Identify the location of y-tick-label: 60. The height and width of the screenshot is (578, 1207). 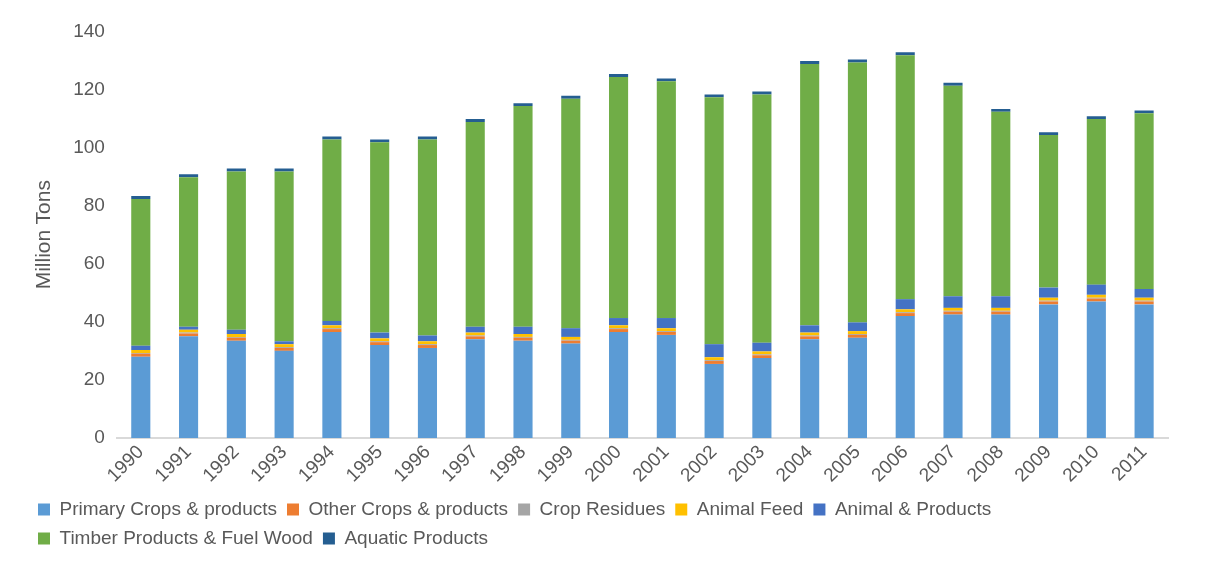
(94, 262).